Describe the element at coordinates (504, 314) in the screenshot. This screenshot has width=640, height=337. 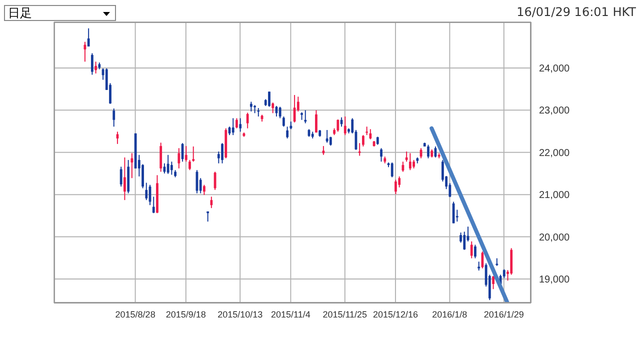
I see `x-tick-label: 2016/1/29` at that location.